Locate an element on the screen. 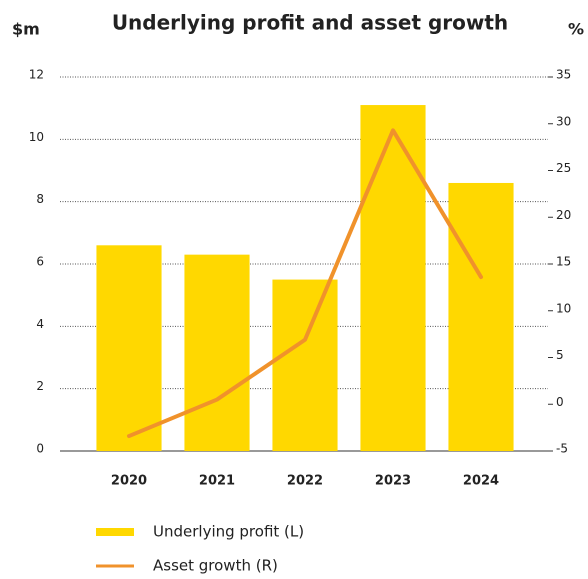  x-tick-label: 2023 is located at coordinates (393, 481).